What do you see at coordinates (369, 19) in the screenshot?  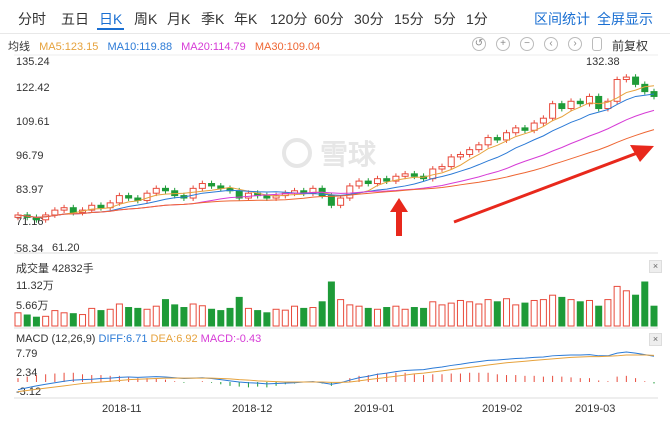 I see `tab-30min: 30分` at bounding box center [369, 19].